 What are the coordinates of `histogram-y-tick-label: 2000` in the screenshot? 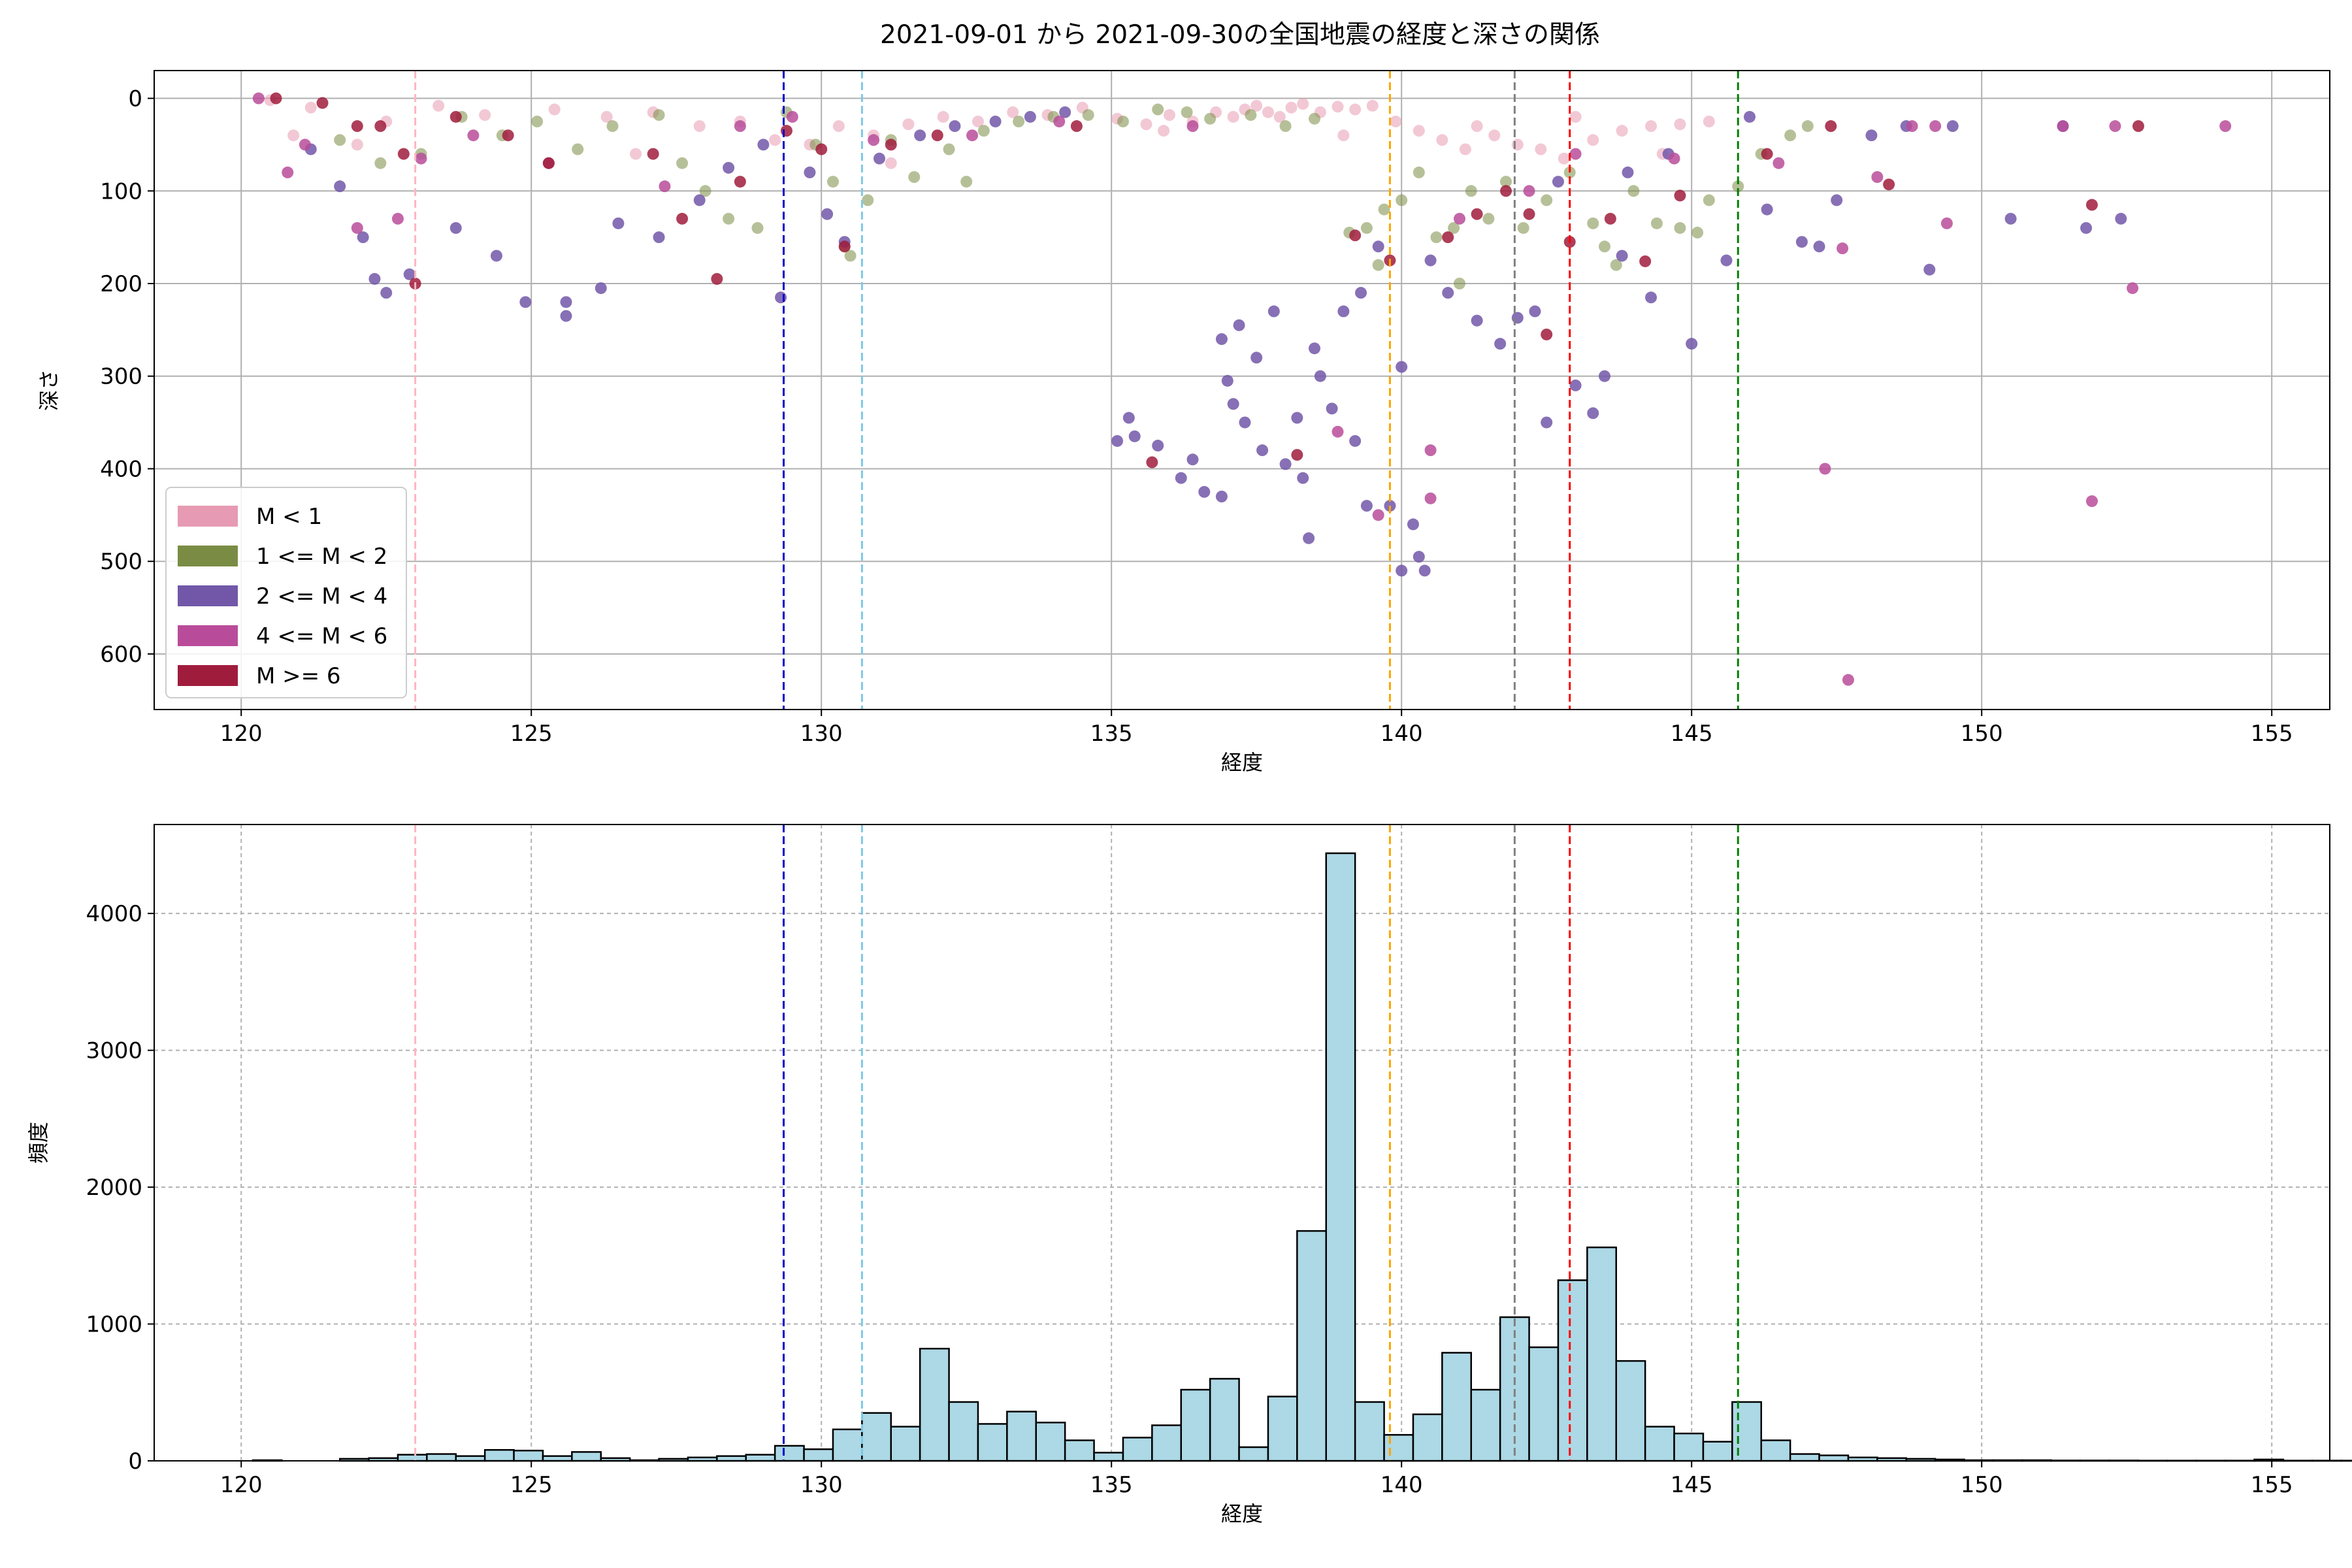 It's located at (114, 1188).